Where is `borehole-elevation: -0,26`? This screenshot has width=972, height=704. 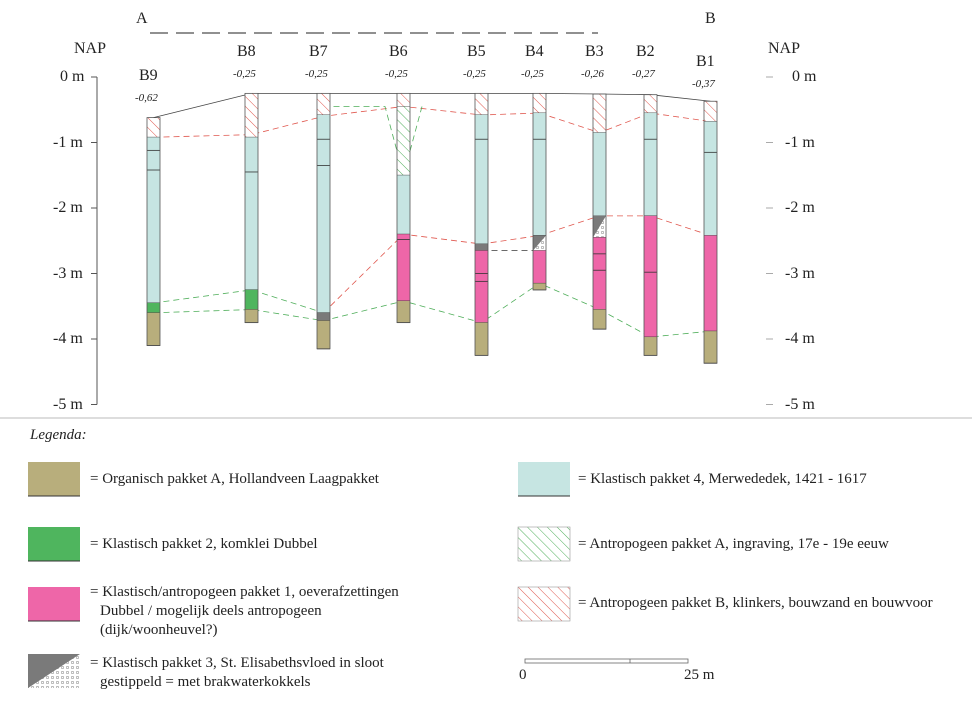
borehole-elevation: -0,26 is located at coordinates (592, 74).